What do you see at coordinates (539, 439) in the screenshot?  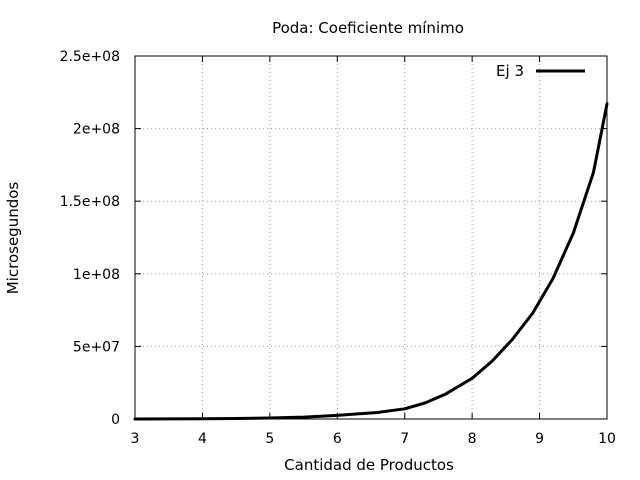 I see `x-tick-label: 9` at bounding box center [539, 439].